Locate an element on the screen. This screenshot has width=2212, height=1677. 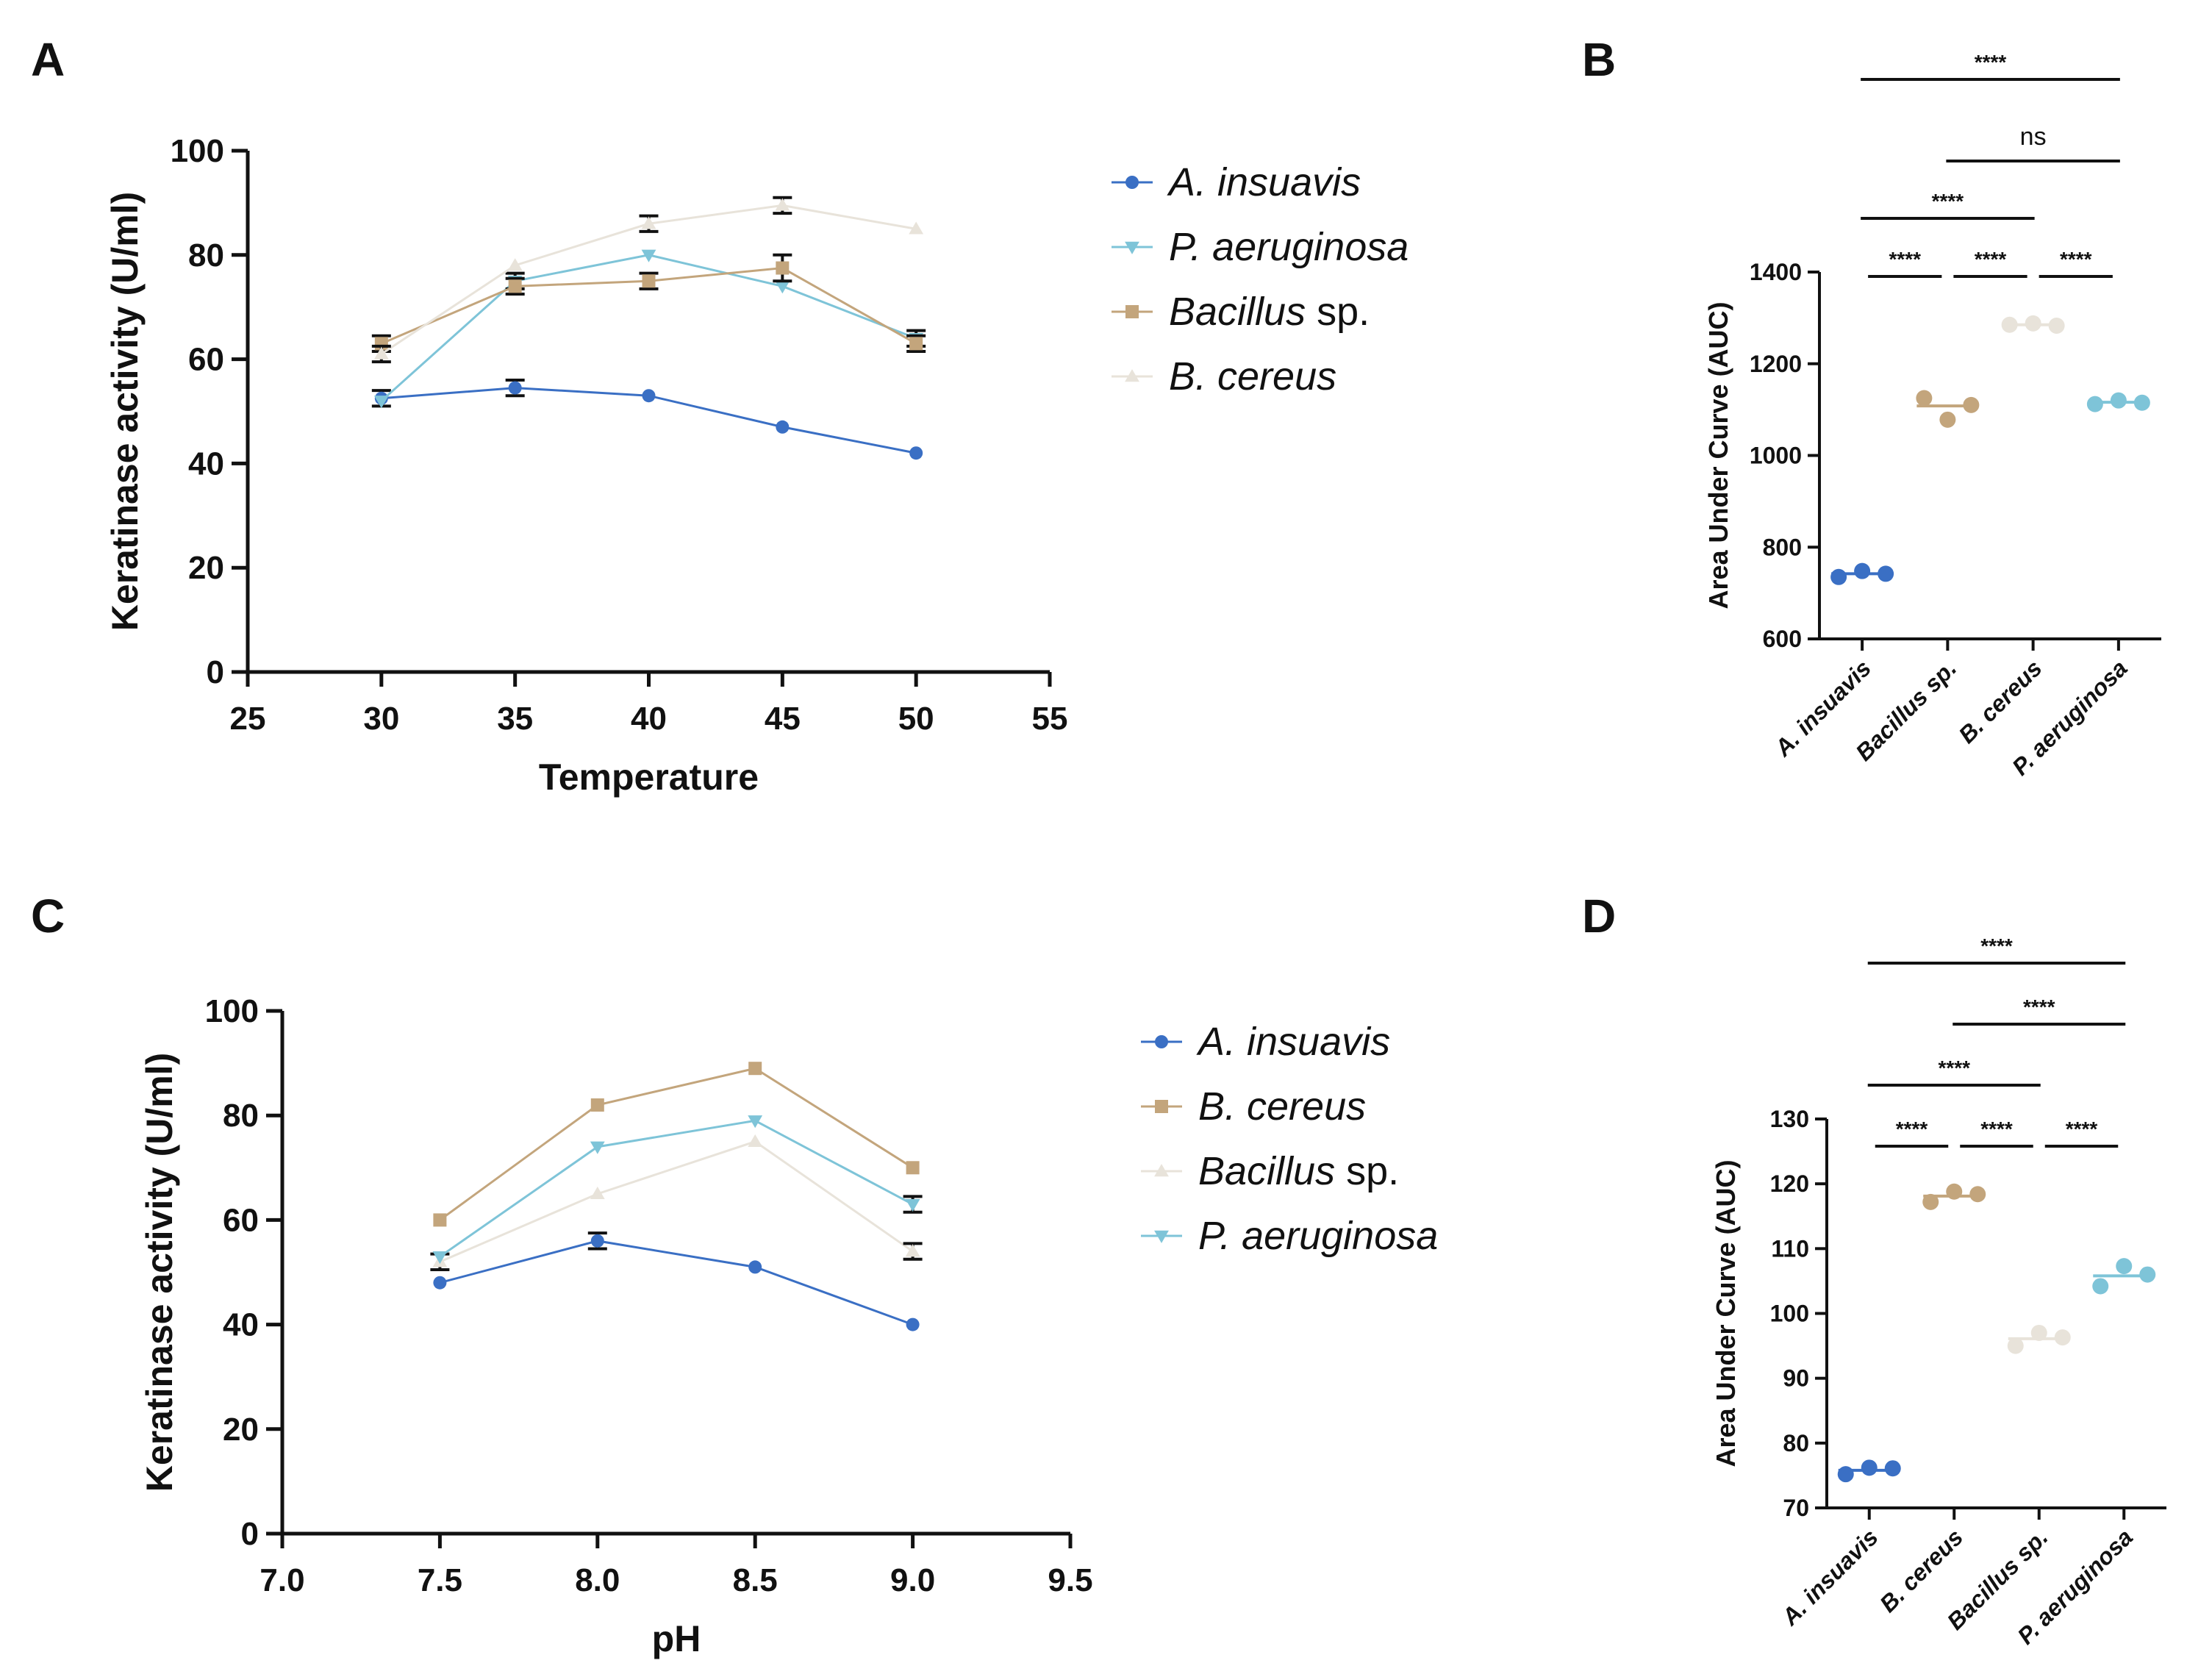
panel-b-y-tick-label: 800 is located at coordinates (1783, 547).